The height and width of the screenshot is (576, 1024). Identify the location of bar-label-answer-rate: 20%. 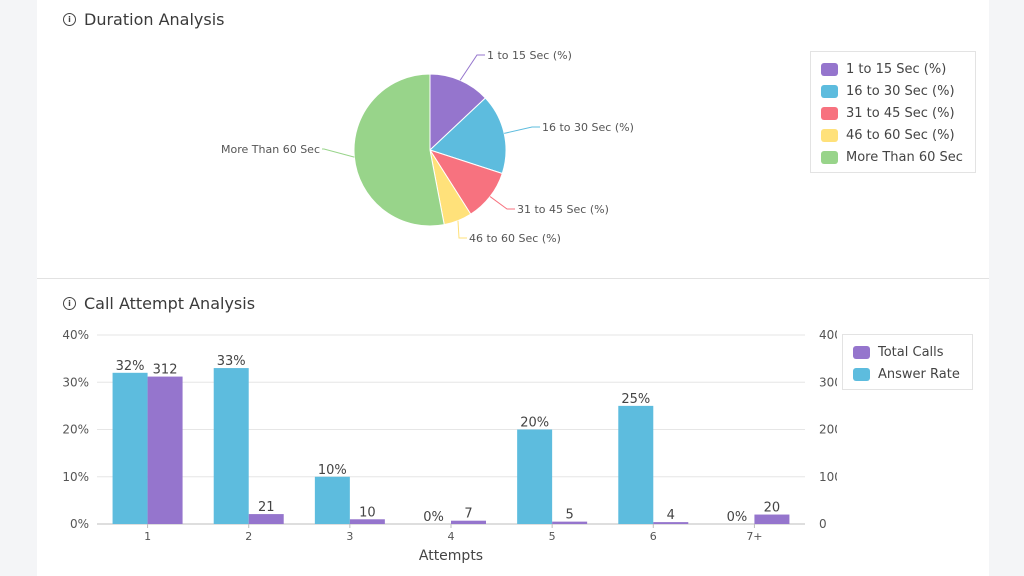
(534, 423).